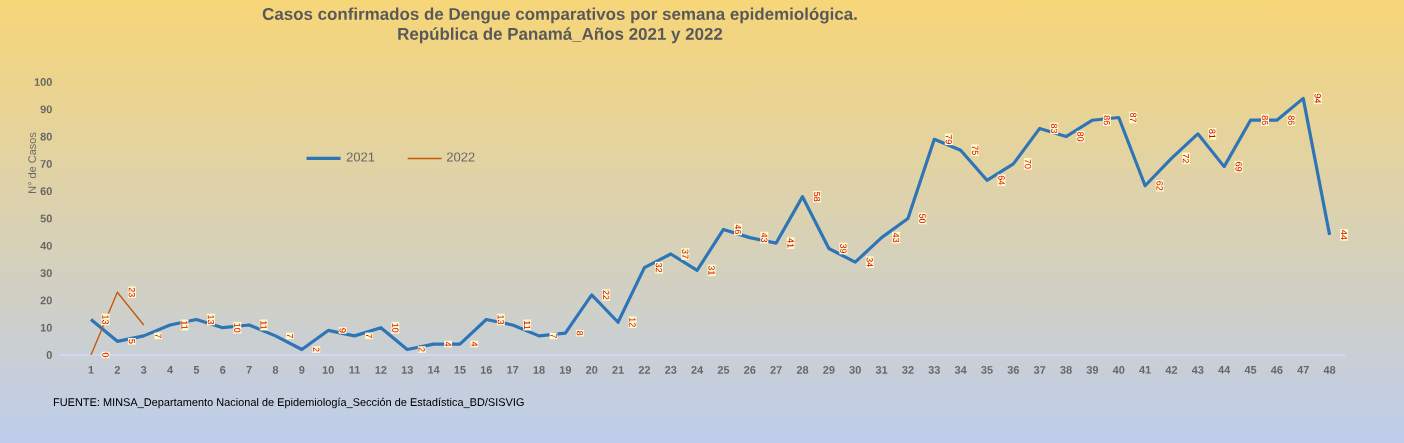 Image resolution: width=1404 pixels, height=443 pixels. Describe the element at coordinates (46, 327) in the screenshot. I see `y-tick-label: 10` at that location.